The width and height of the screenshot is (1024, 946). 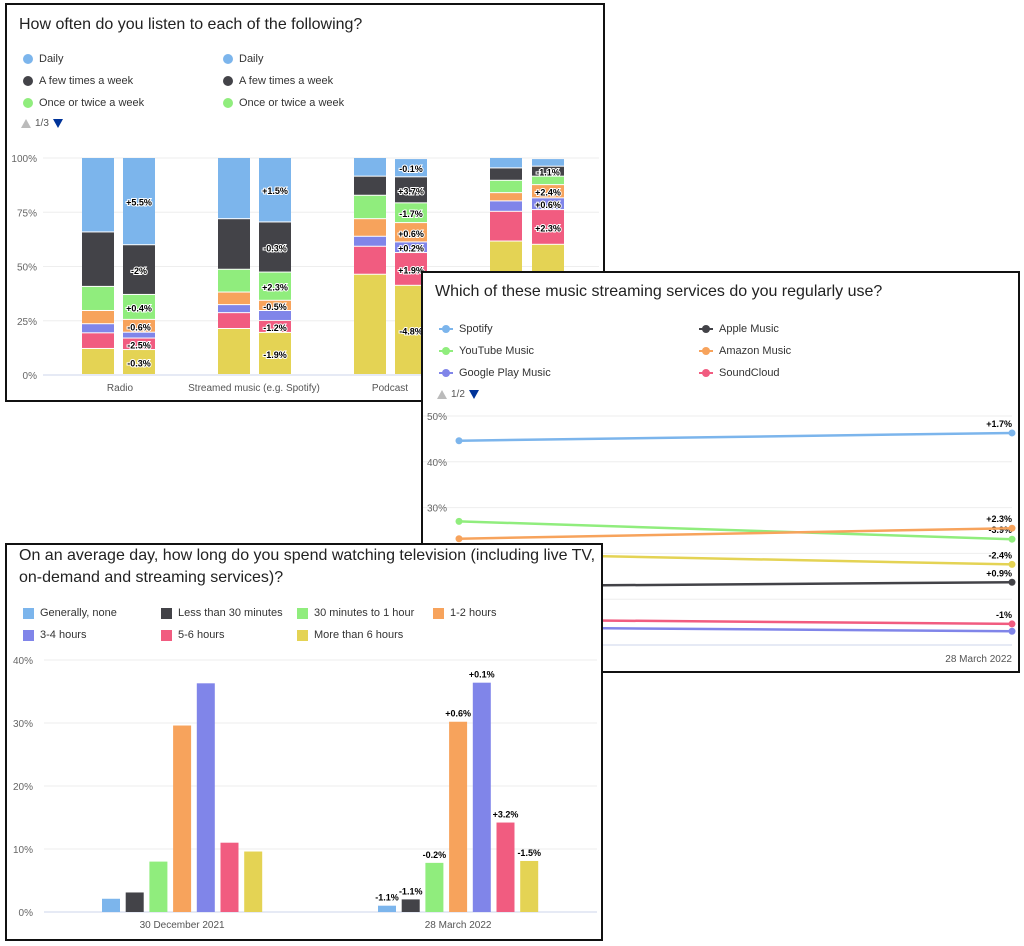 I want to click on y-tick-label: 0%, so click(x=30, y=376).